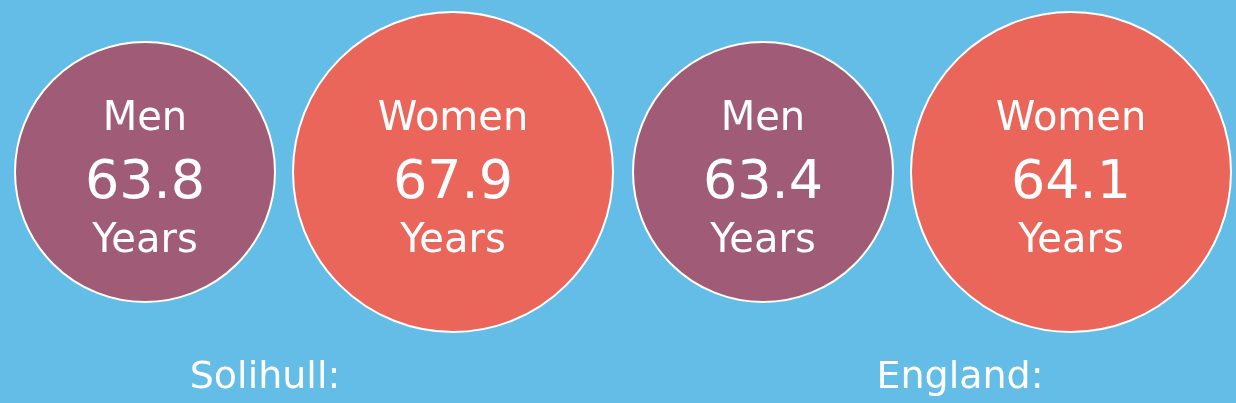 The width and height of the screenshot is (1236, 403). Describe the element at coordinates (145, 204) in the screenshot. I see `data-label: 63.8 Years` at that location.